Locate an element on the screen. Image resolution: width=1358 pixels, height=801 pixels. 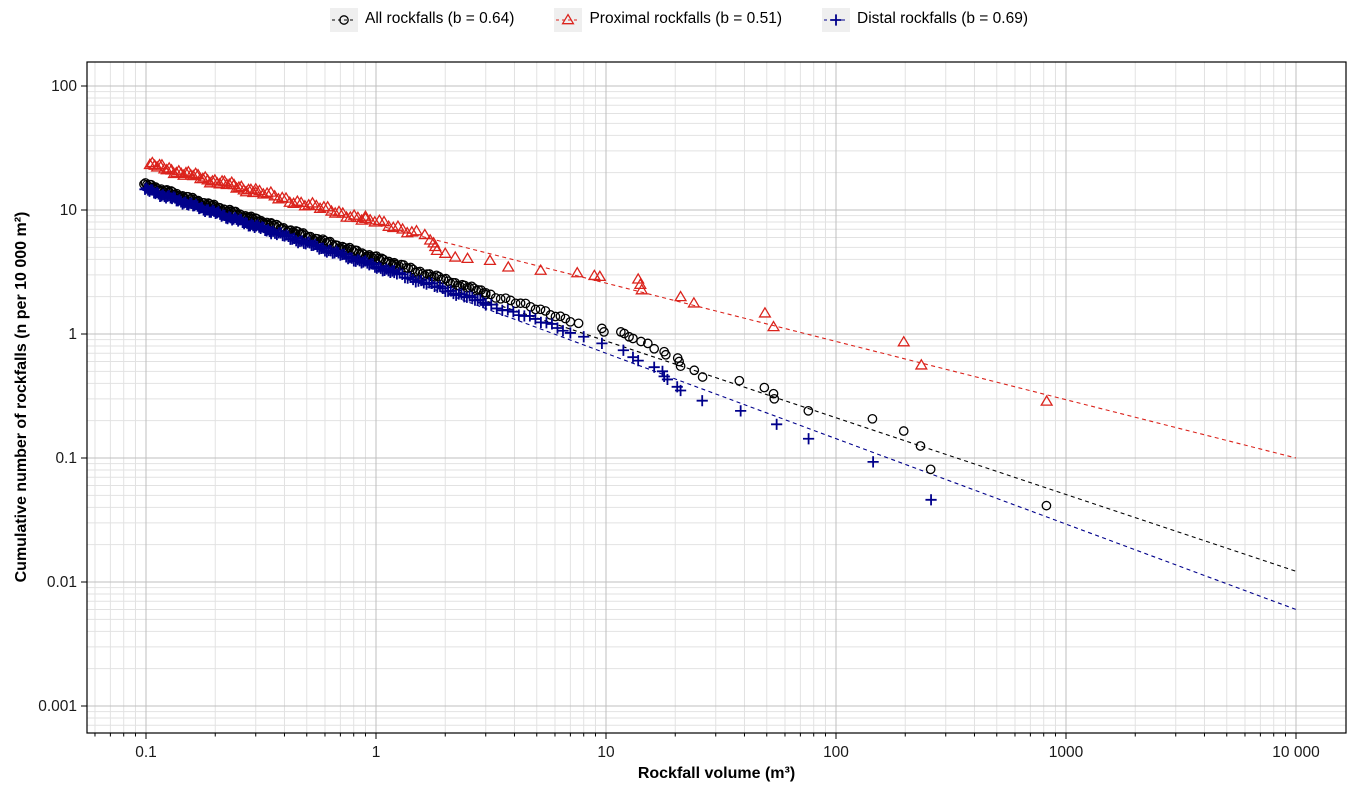
x-tick-label: 10 000 is located at coordinates (1296, 752).